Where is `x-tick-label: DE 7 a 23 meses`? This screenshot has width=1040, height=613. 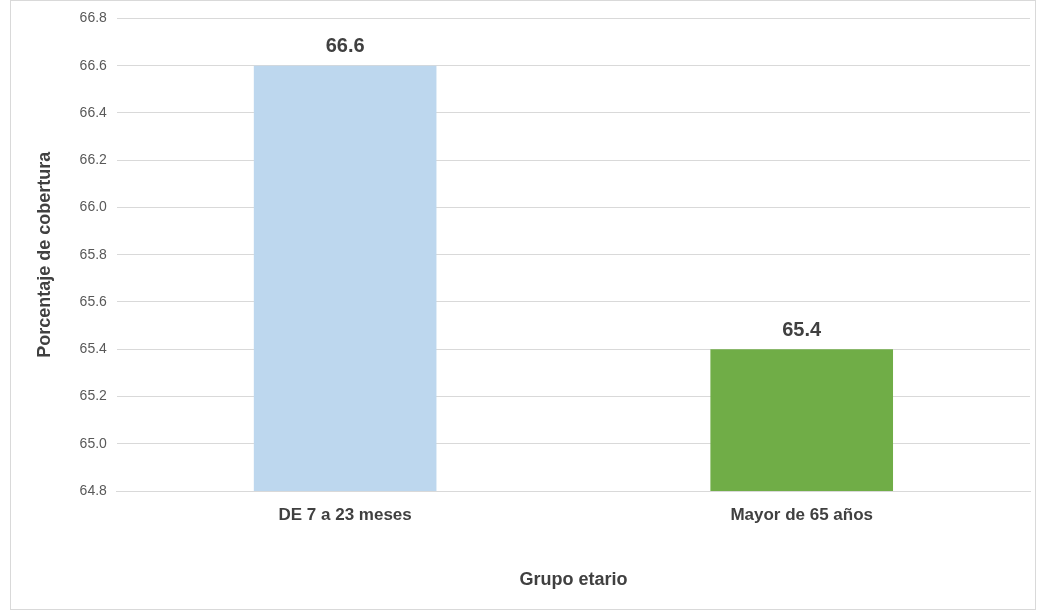
x-tick-label: DE 7 a 23 meses is located at coordinates (345, 514).